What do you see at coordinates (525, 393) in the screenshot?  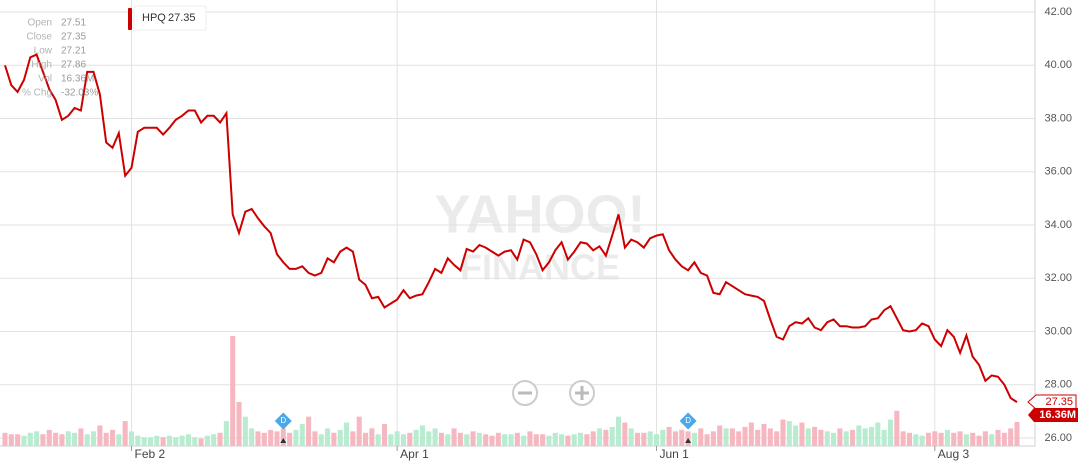 I see `zoom-out-button` at bounding box center [525, 393].